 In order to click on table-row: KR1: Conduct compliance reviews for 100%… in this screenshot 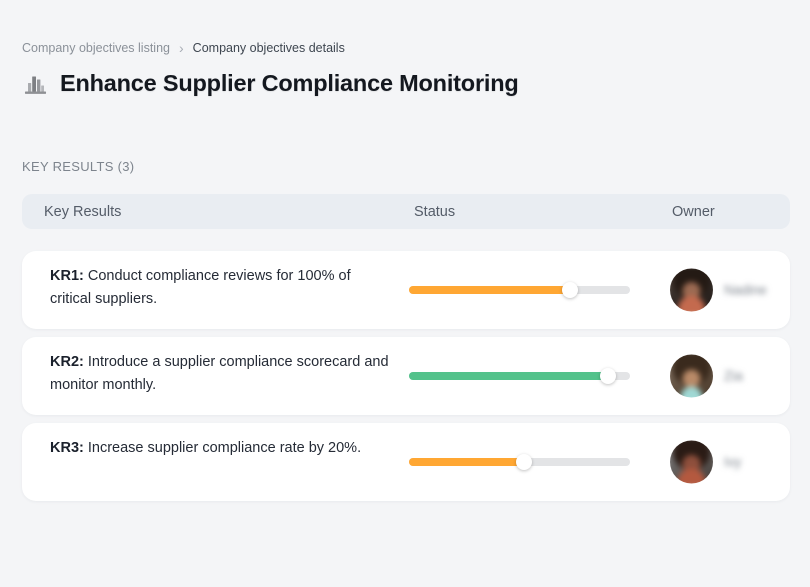, I will do `click(406, 290)`.